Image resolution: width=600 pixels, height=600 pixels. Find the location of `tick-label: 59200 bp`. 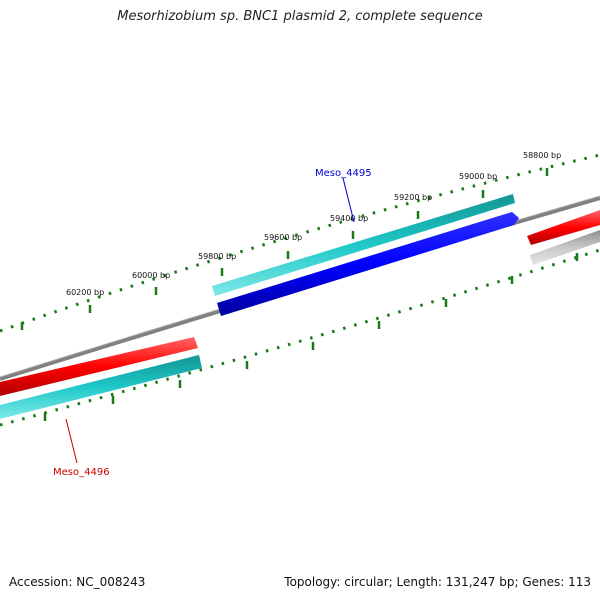

tick-label: 59200 bp is located at coordinates (413, 197).